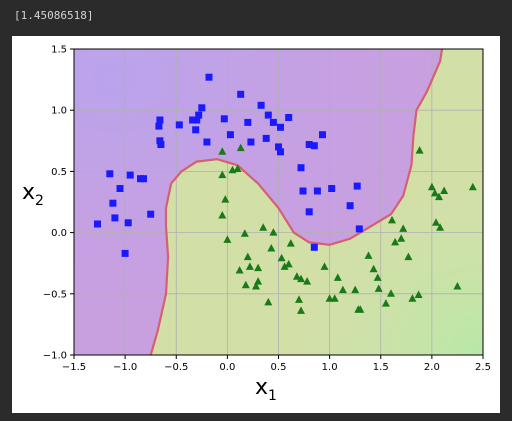 The height and width of the screenshot is (421, 512). Describe the element at coordinates (33, 194) in the screenshot. I see `y-axis-label: x2` at that location.